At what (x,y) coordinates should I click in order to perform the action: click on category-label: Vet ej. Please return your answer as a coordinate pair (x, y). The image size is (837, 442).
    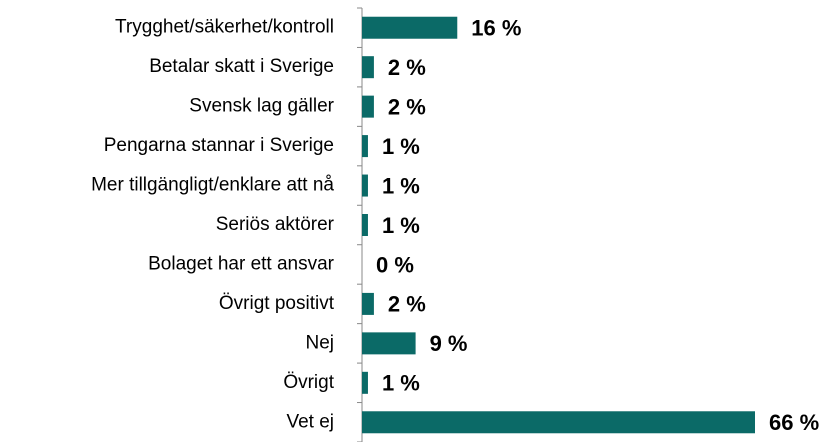
    Looking at the image, I should click on (310, 421).